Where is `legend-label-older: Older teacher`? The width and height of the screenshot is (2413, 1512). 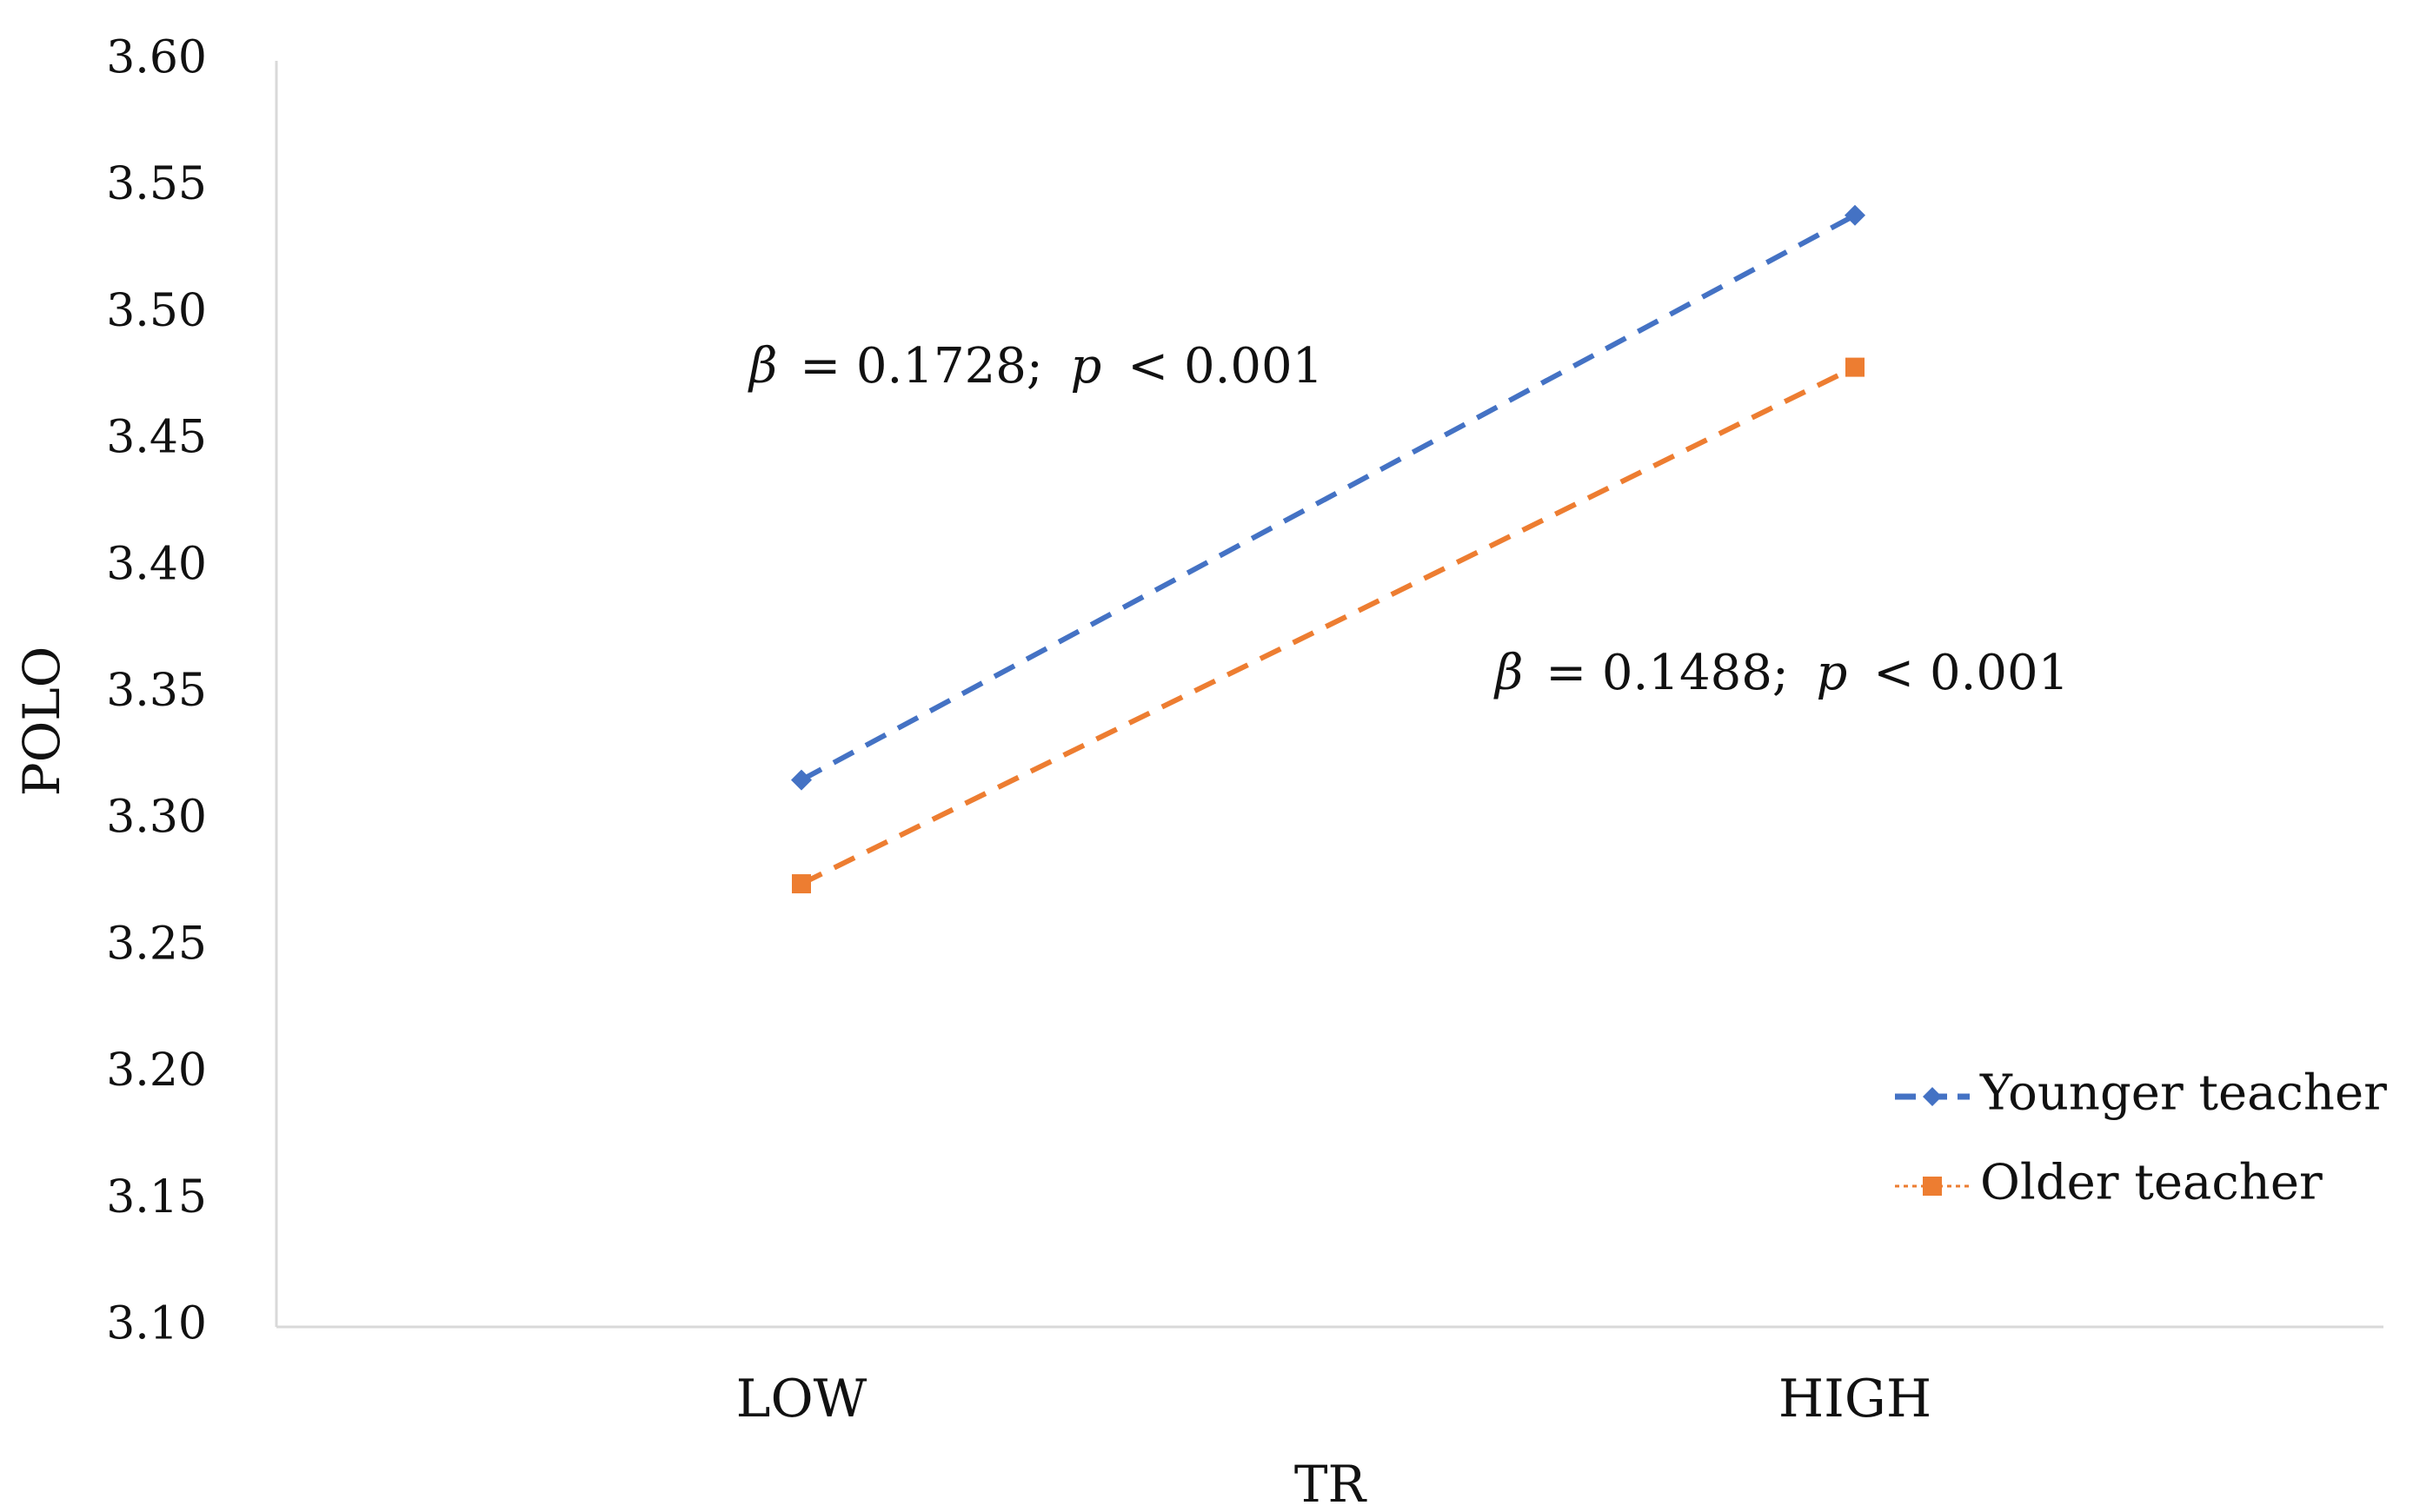
legend-label-older: Older teacher is located at coordinates (2151, 1183).